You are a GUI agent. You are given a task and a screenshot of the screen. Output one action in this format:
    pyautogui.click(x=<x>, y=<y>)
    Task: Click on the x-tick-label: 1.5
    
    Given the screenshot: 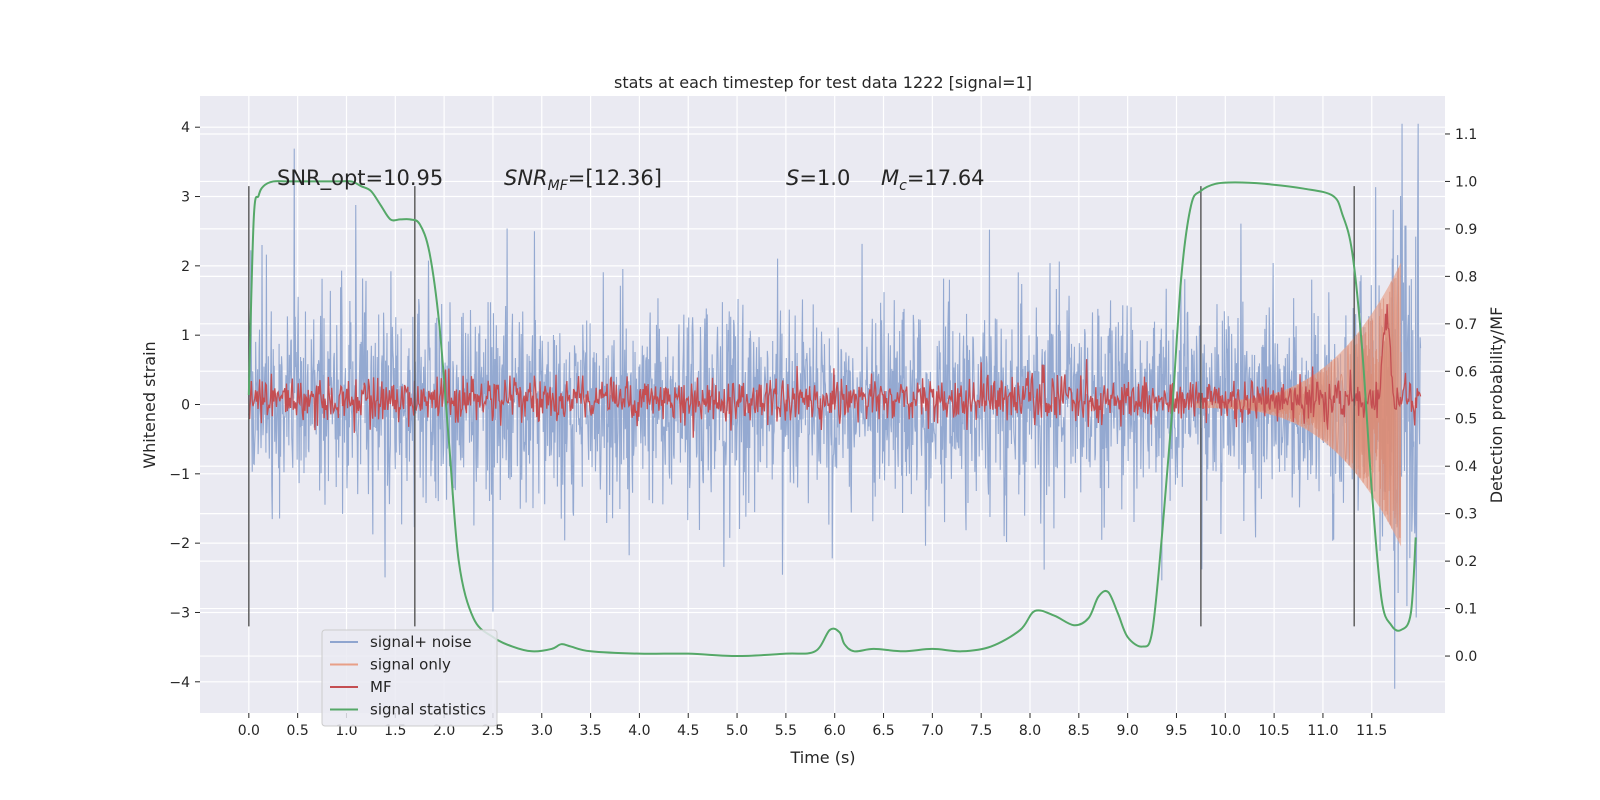 What is the action you would take?
    pyautogui.click(x=395, y=731)
    